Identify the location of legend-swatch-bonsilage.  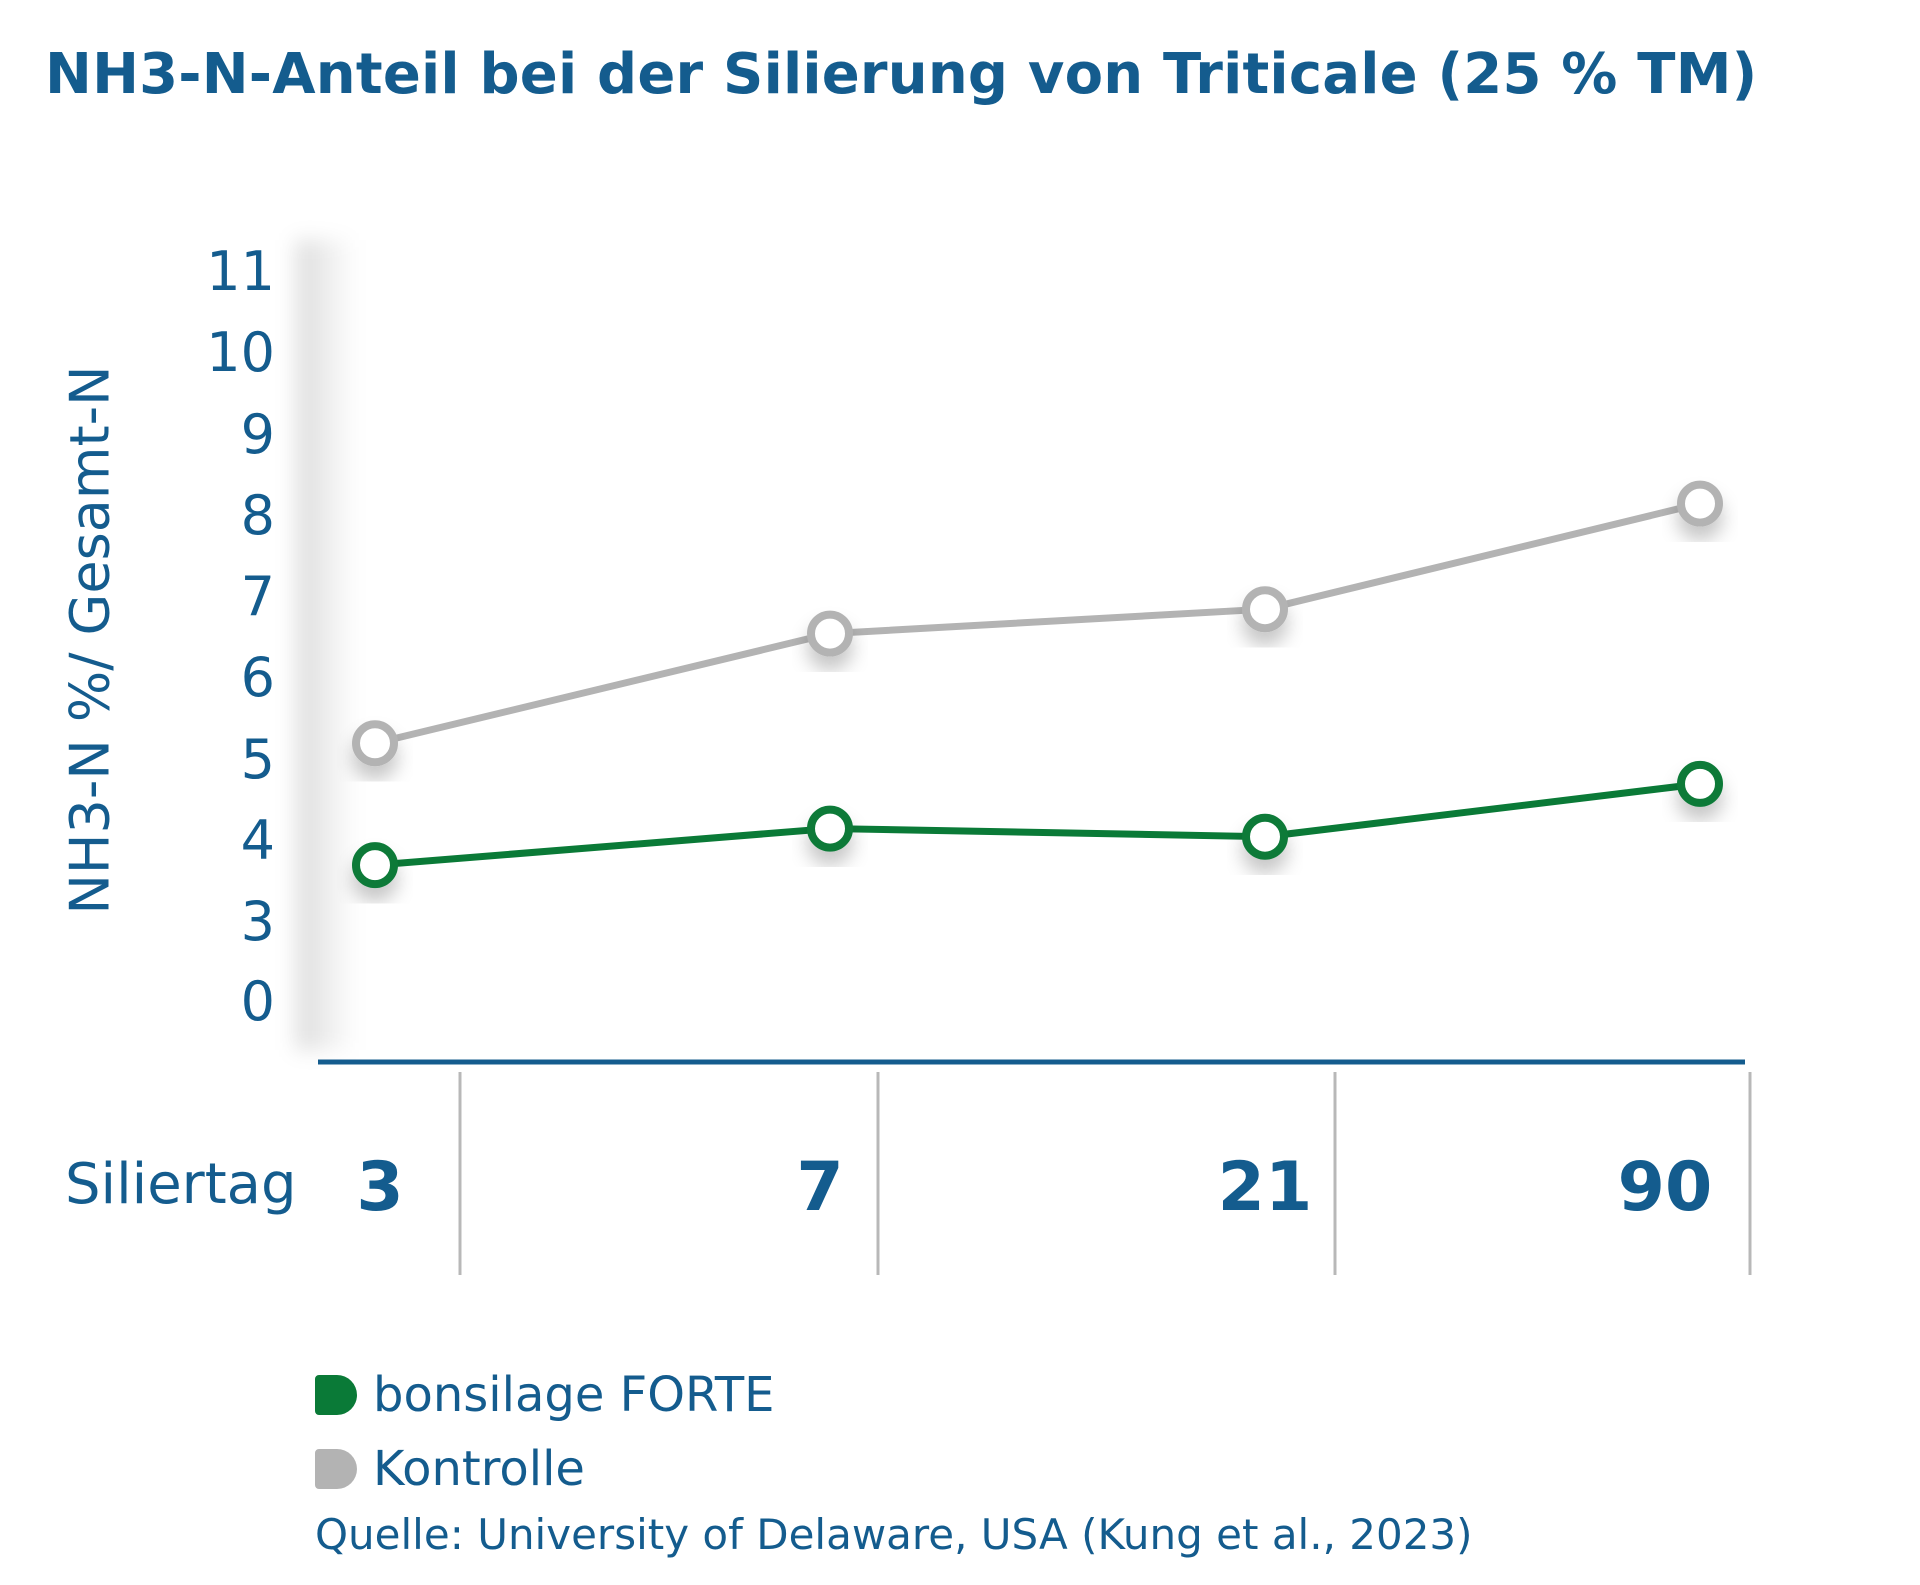
(336, 1395).